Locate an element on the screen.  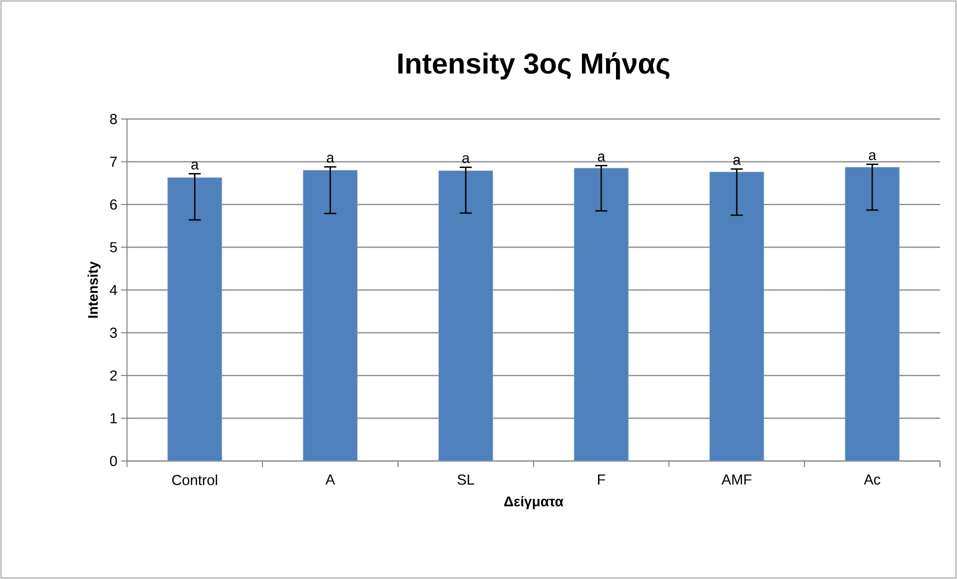
x-axis-title: Δείγματα is located at coordinates (534, 503).